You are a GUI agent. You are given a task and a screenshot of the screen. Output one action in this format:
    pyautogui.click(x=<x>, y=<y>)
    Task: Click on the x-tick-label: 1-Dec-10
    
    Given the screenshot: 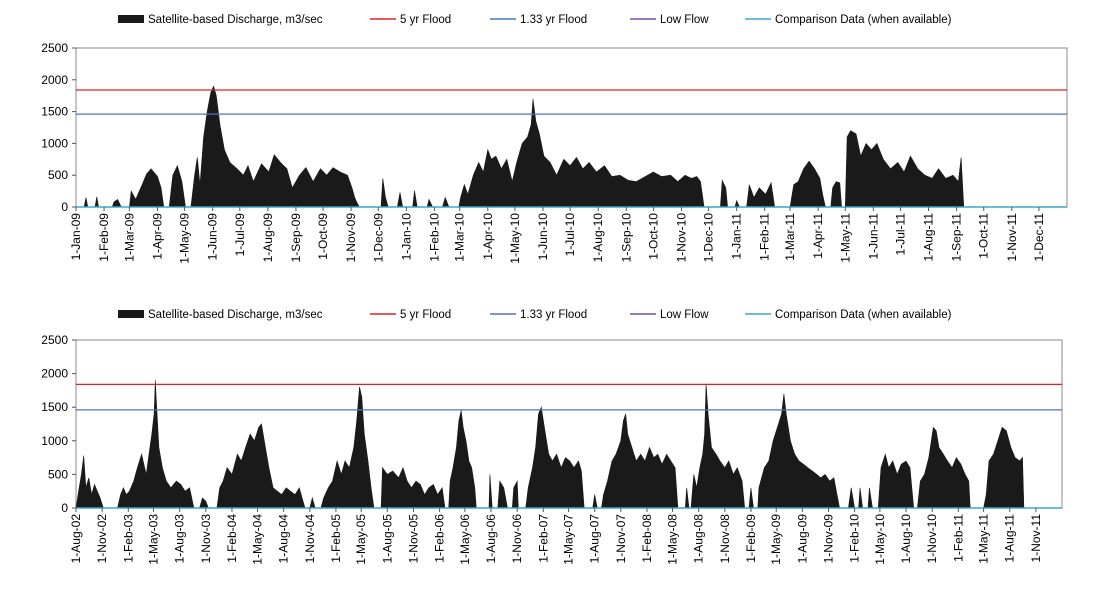 What is the action you would take?
    pyautogui.click(x=709, y=238)
    